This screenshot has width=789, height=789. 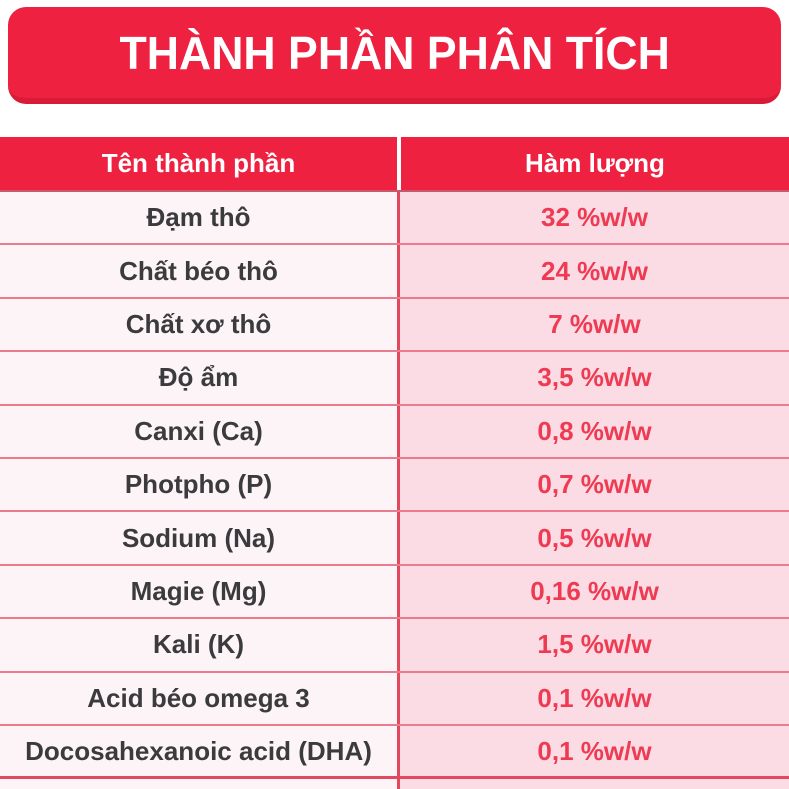 What do you see at coordinates (198, 218) in the screenshot?
I see `ingredient-name-cell: Đạm thô` at bounding box center [198, 218].